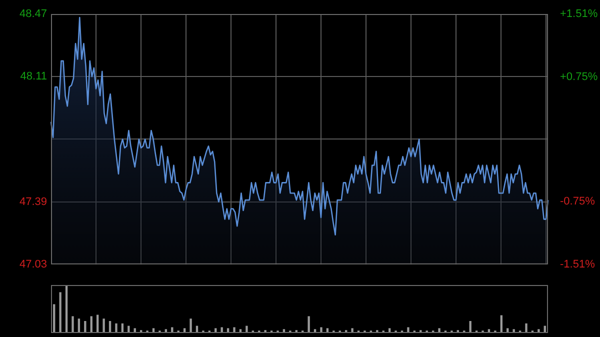  What do you see at coordinates (33, 202) in the screenshot?
I see `y-tick-label: 47.39` at bounding box center [33, 202].